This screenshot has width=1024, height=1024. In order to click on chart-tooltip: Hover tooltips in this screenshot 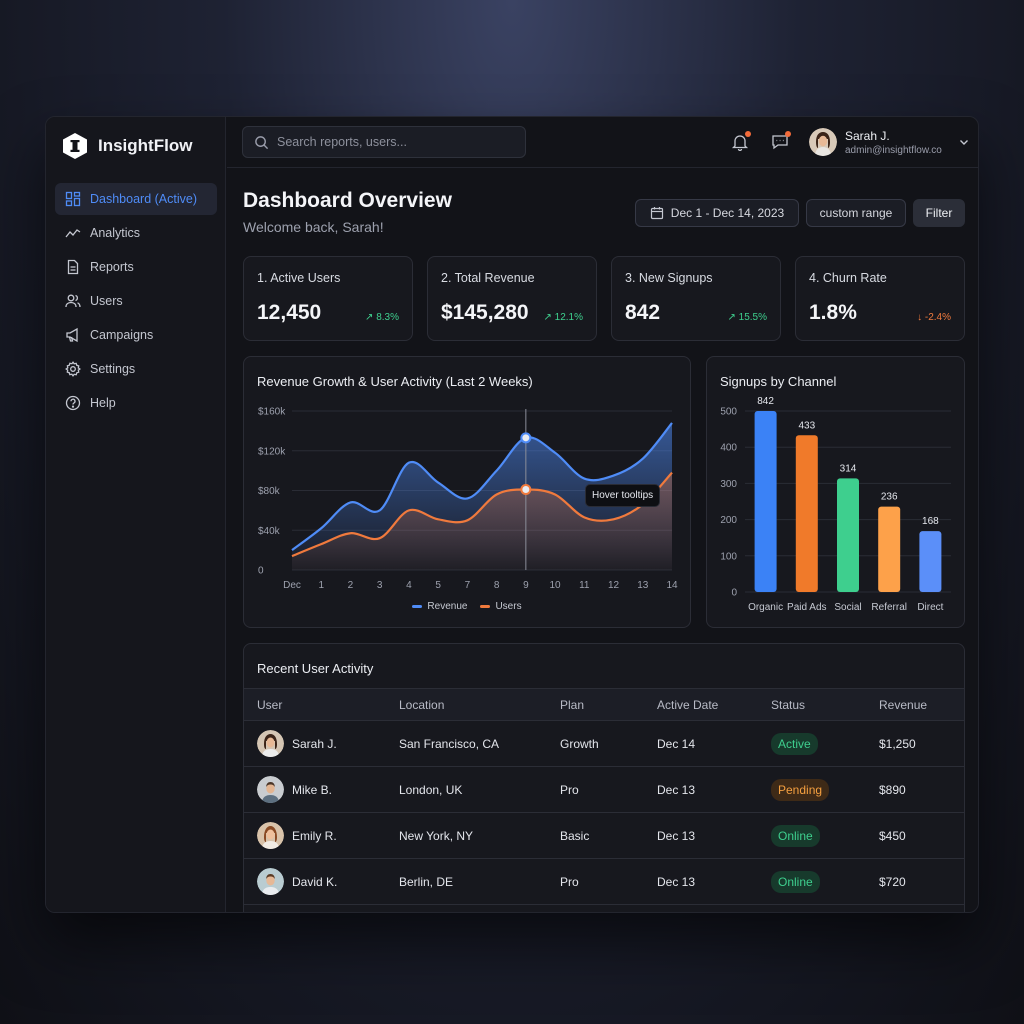, I will do `click(623, 495)`.